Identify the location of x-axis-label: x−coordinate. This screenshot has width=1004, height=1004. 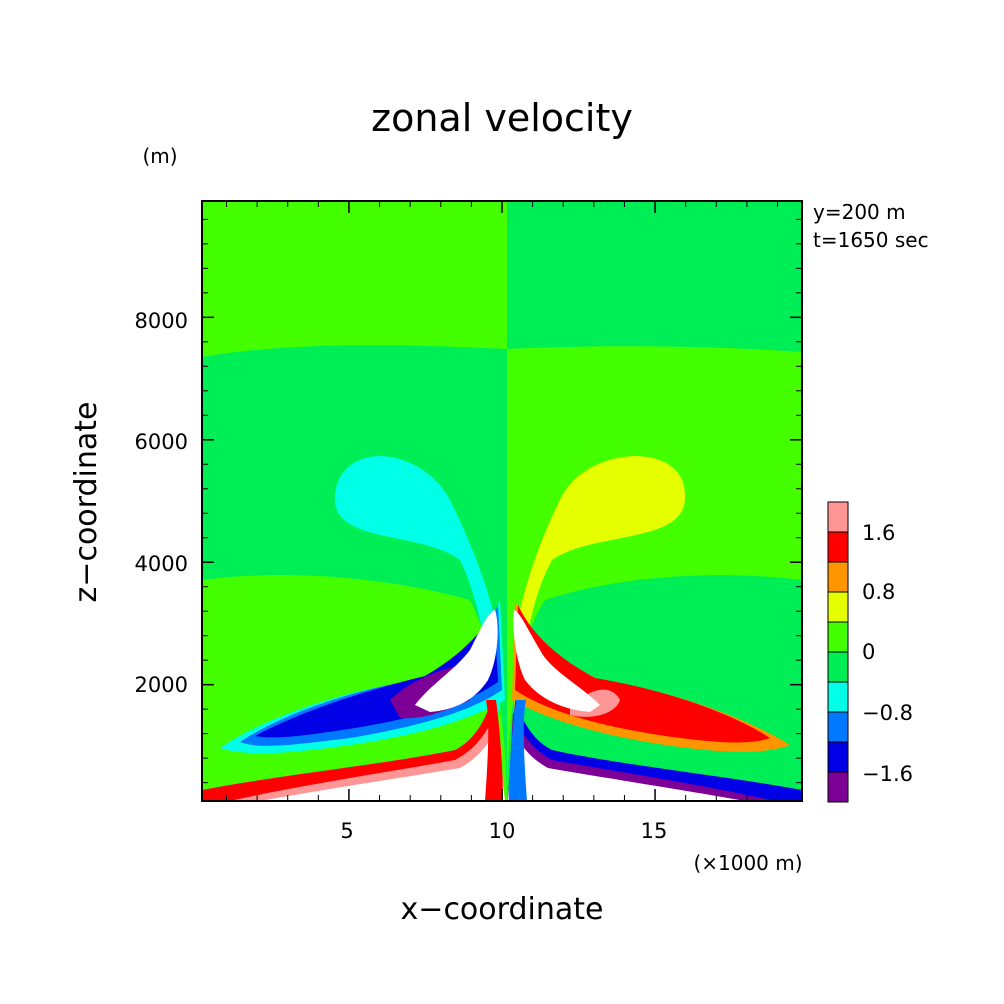
(502, 909).